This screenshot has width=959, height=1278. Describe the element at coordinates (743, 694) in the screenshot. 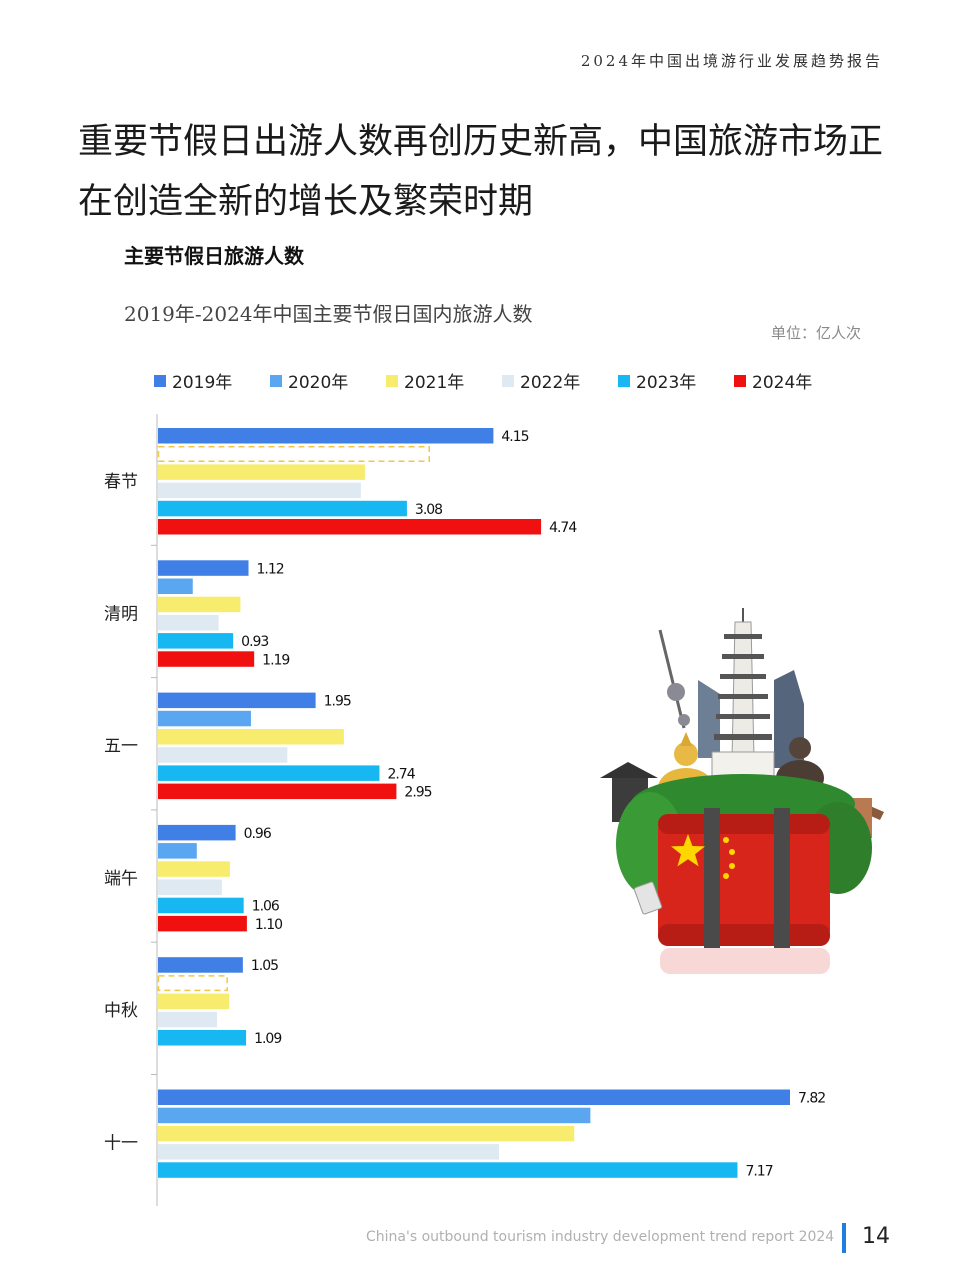

I see `pagoda-icon` at that location.